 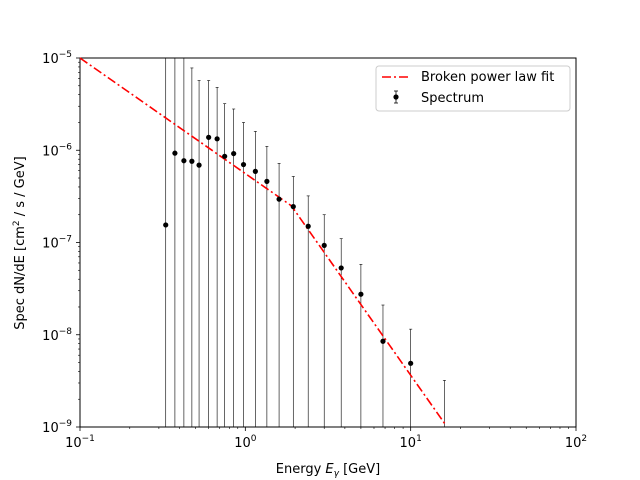 What do you see at coordinates (328, 470) in the screenshot?
I see `x-axis-label: Energy Eγ [GeV]` at bounding box center [328, 470].